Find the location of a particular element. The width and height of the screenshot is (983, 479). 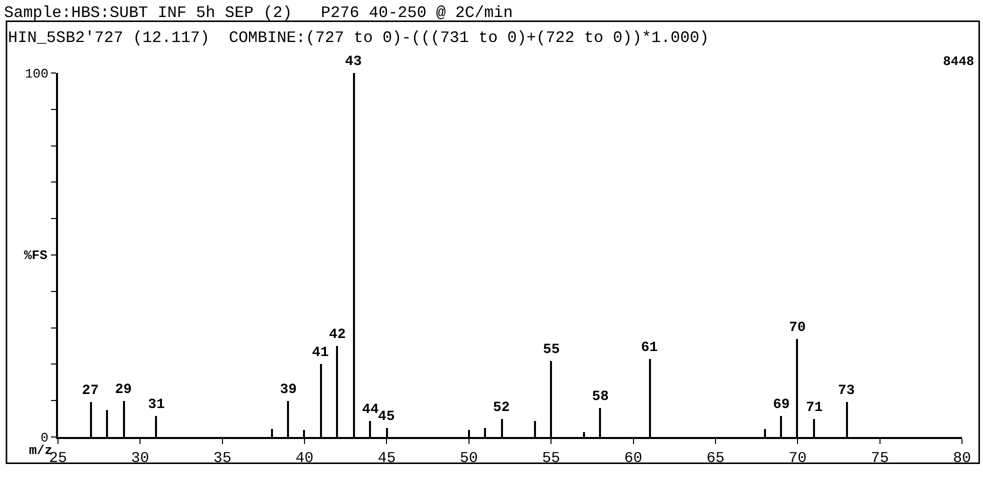

annotation: 69 is located at coordinates (781, 405).